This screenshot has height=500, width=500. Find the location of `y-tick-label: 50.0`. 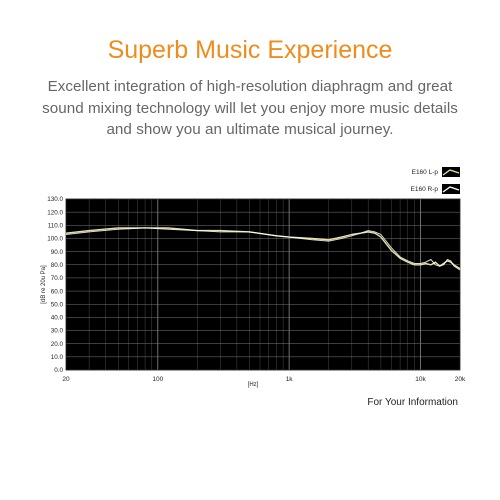

y-tick-label: 50.0 is located at coordinates (57, 304).